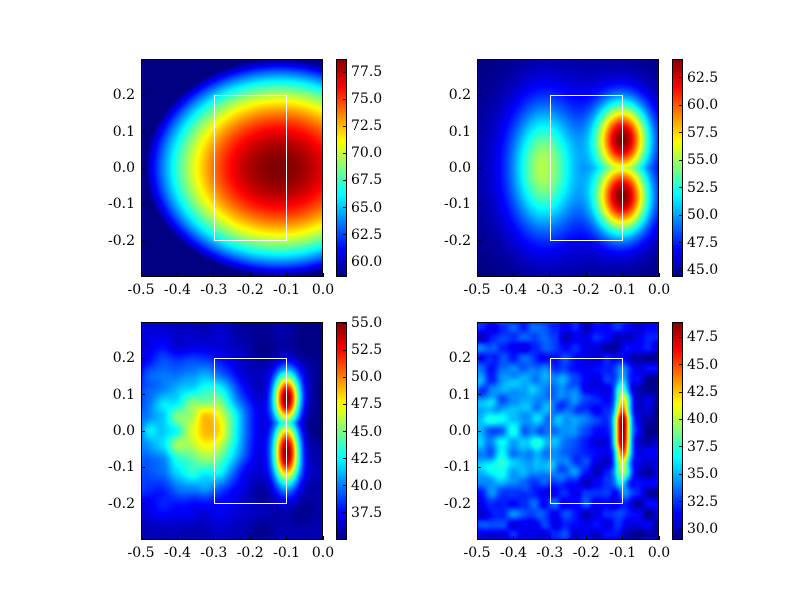  Describe the element at coordinates (367, 458) in the screenshot. I see `colorbar-tick-label: 42.5` at that location.